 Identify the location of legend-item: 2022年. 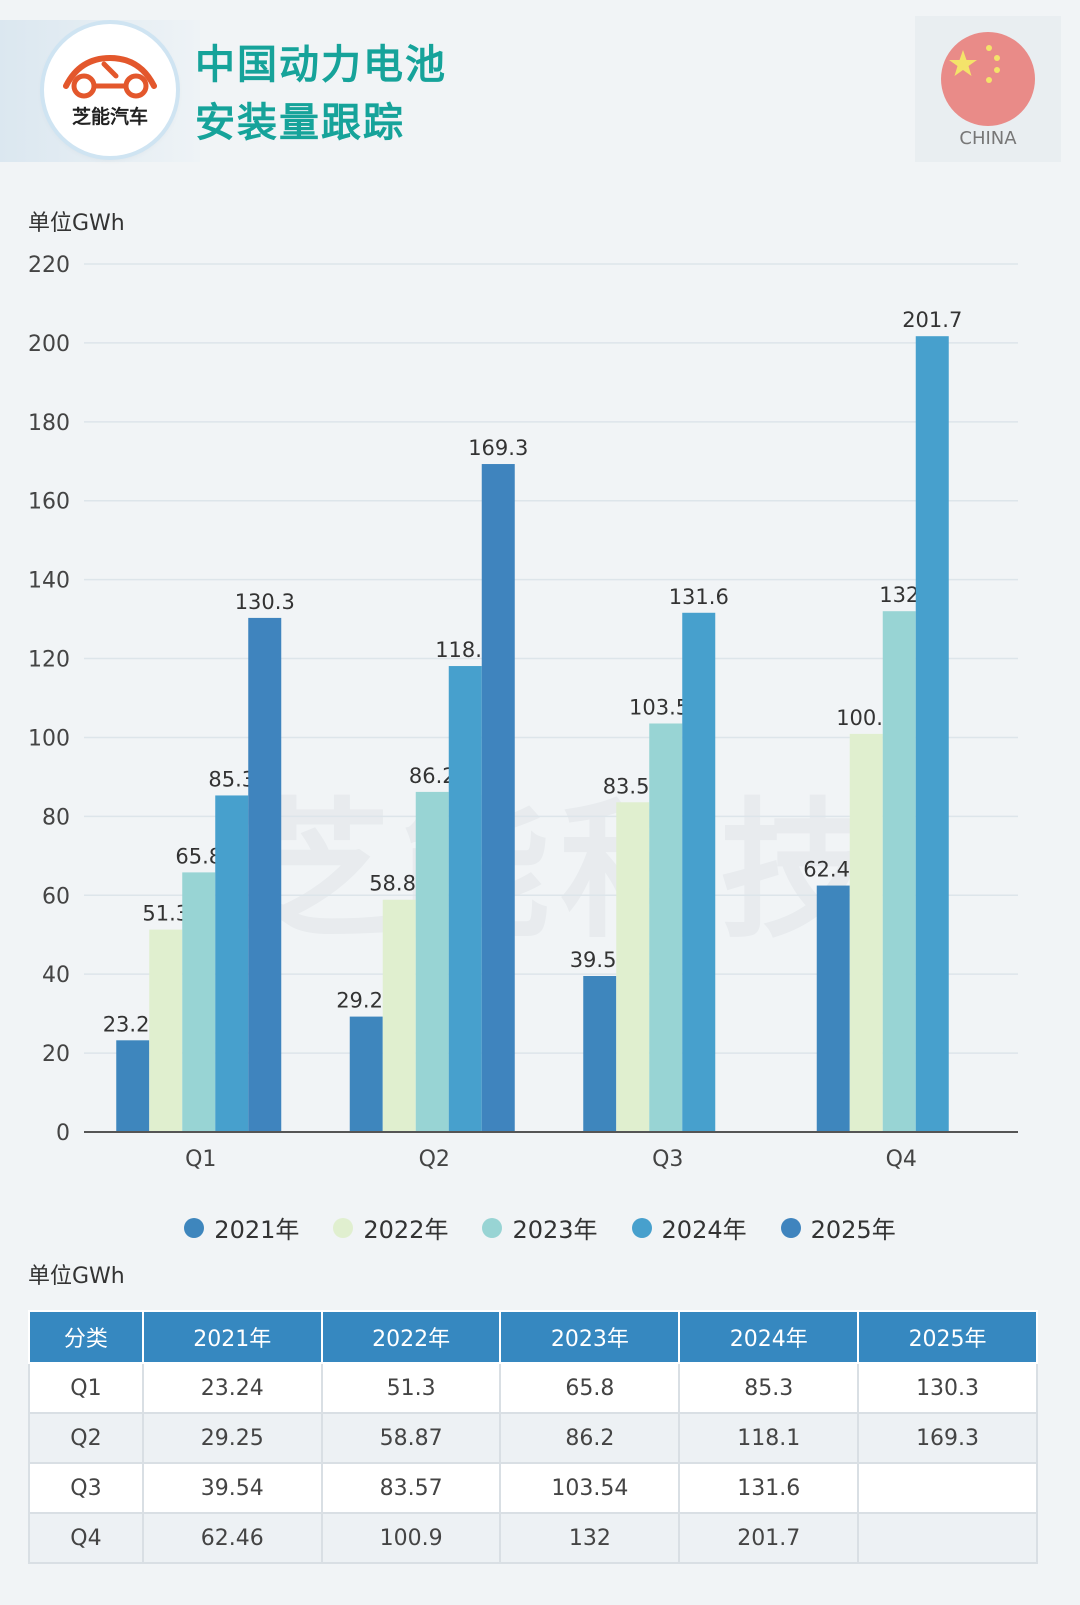
(390, 1227).